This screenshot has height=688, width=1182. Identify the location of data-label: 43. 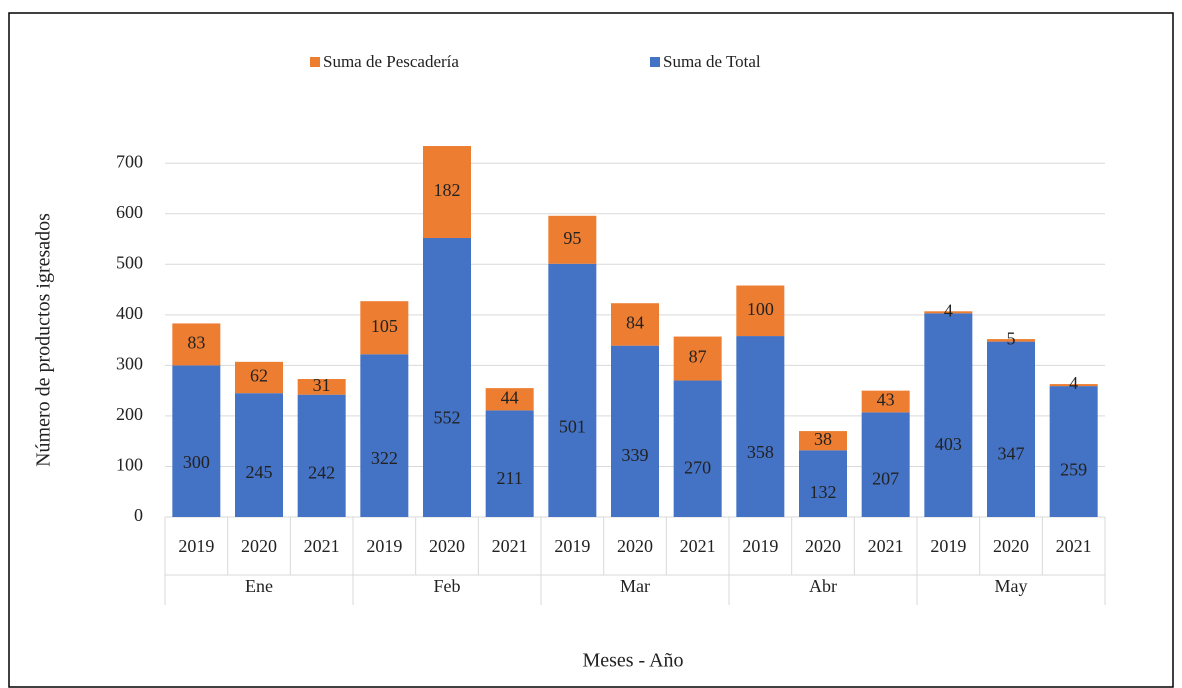
(886, 400).